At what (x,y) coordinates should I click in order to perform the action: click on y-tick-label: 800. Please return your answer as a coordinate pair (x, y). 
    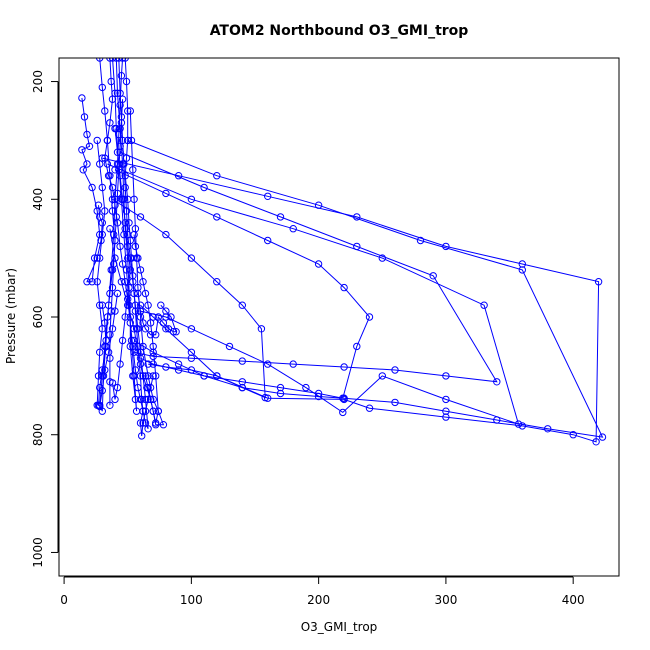
    Looking at the image, I should click on (38, 434).